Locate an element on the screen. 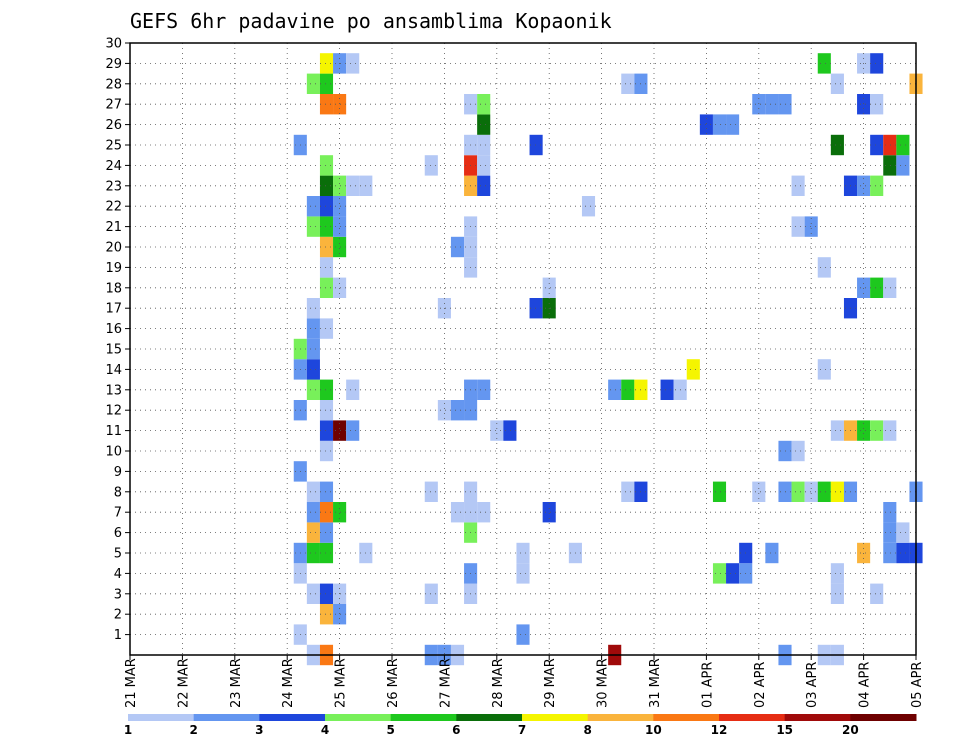  y-tick-label: 15 is located at coordinates (113, 350).